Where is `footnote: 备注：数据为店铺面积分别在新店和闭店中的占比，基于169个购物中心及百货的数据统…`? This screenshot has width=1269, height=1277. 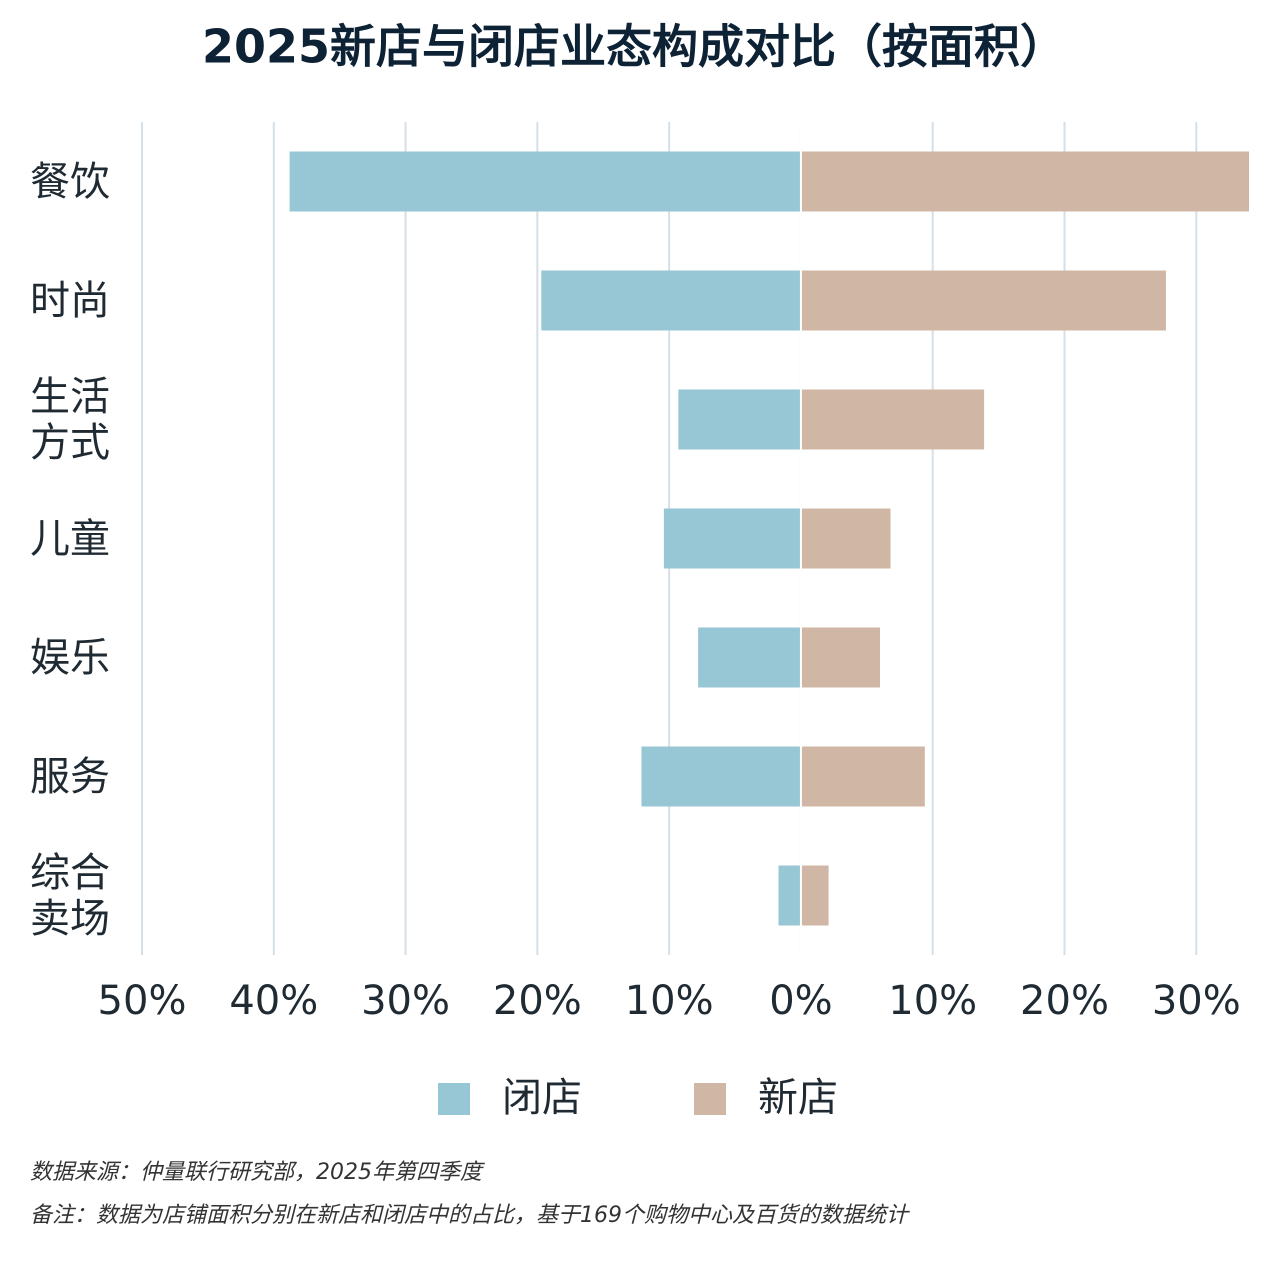
footnote: 备注：数据为店铺面积分别在新店和闭店中的占比，基于169个购物中心及百货的数据统… is located at coordinates (470, 1215).